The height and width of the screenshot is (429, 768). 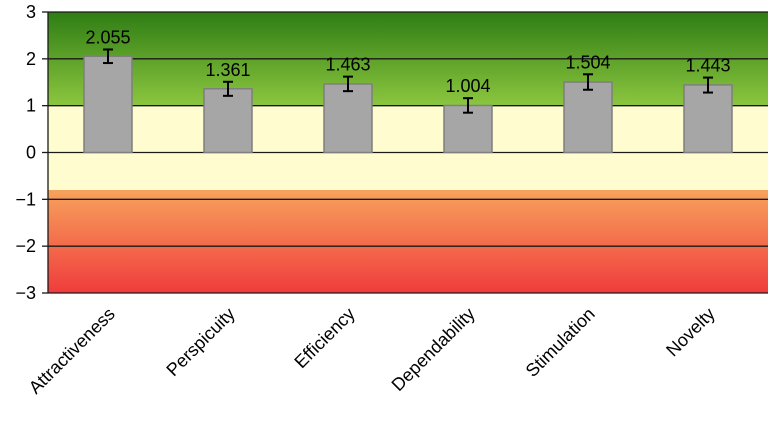 What do you see at coordinates (108, 104) in the screenshot?
I see `bar-attractiveness` at bounding box center [108, 104].